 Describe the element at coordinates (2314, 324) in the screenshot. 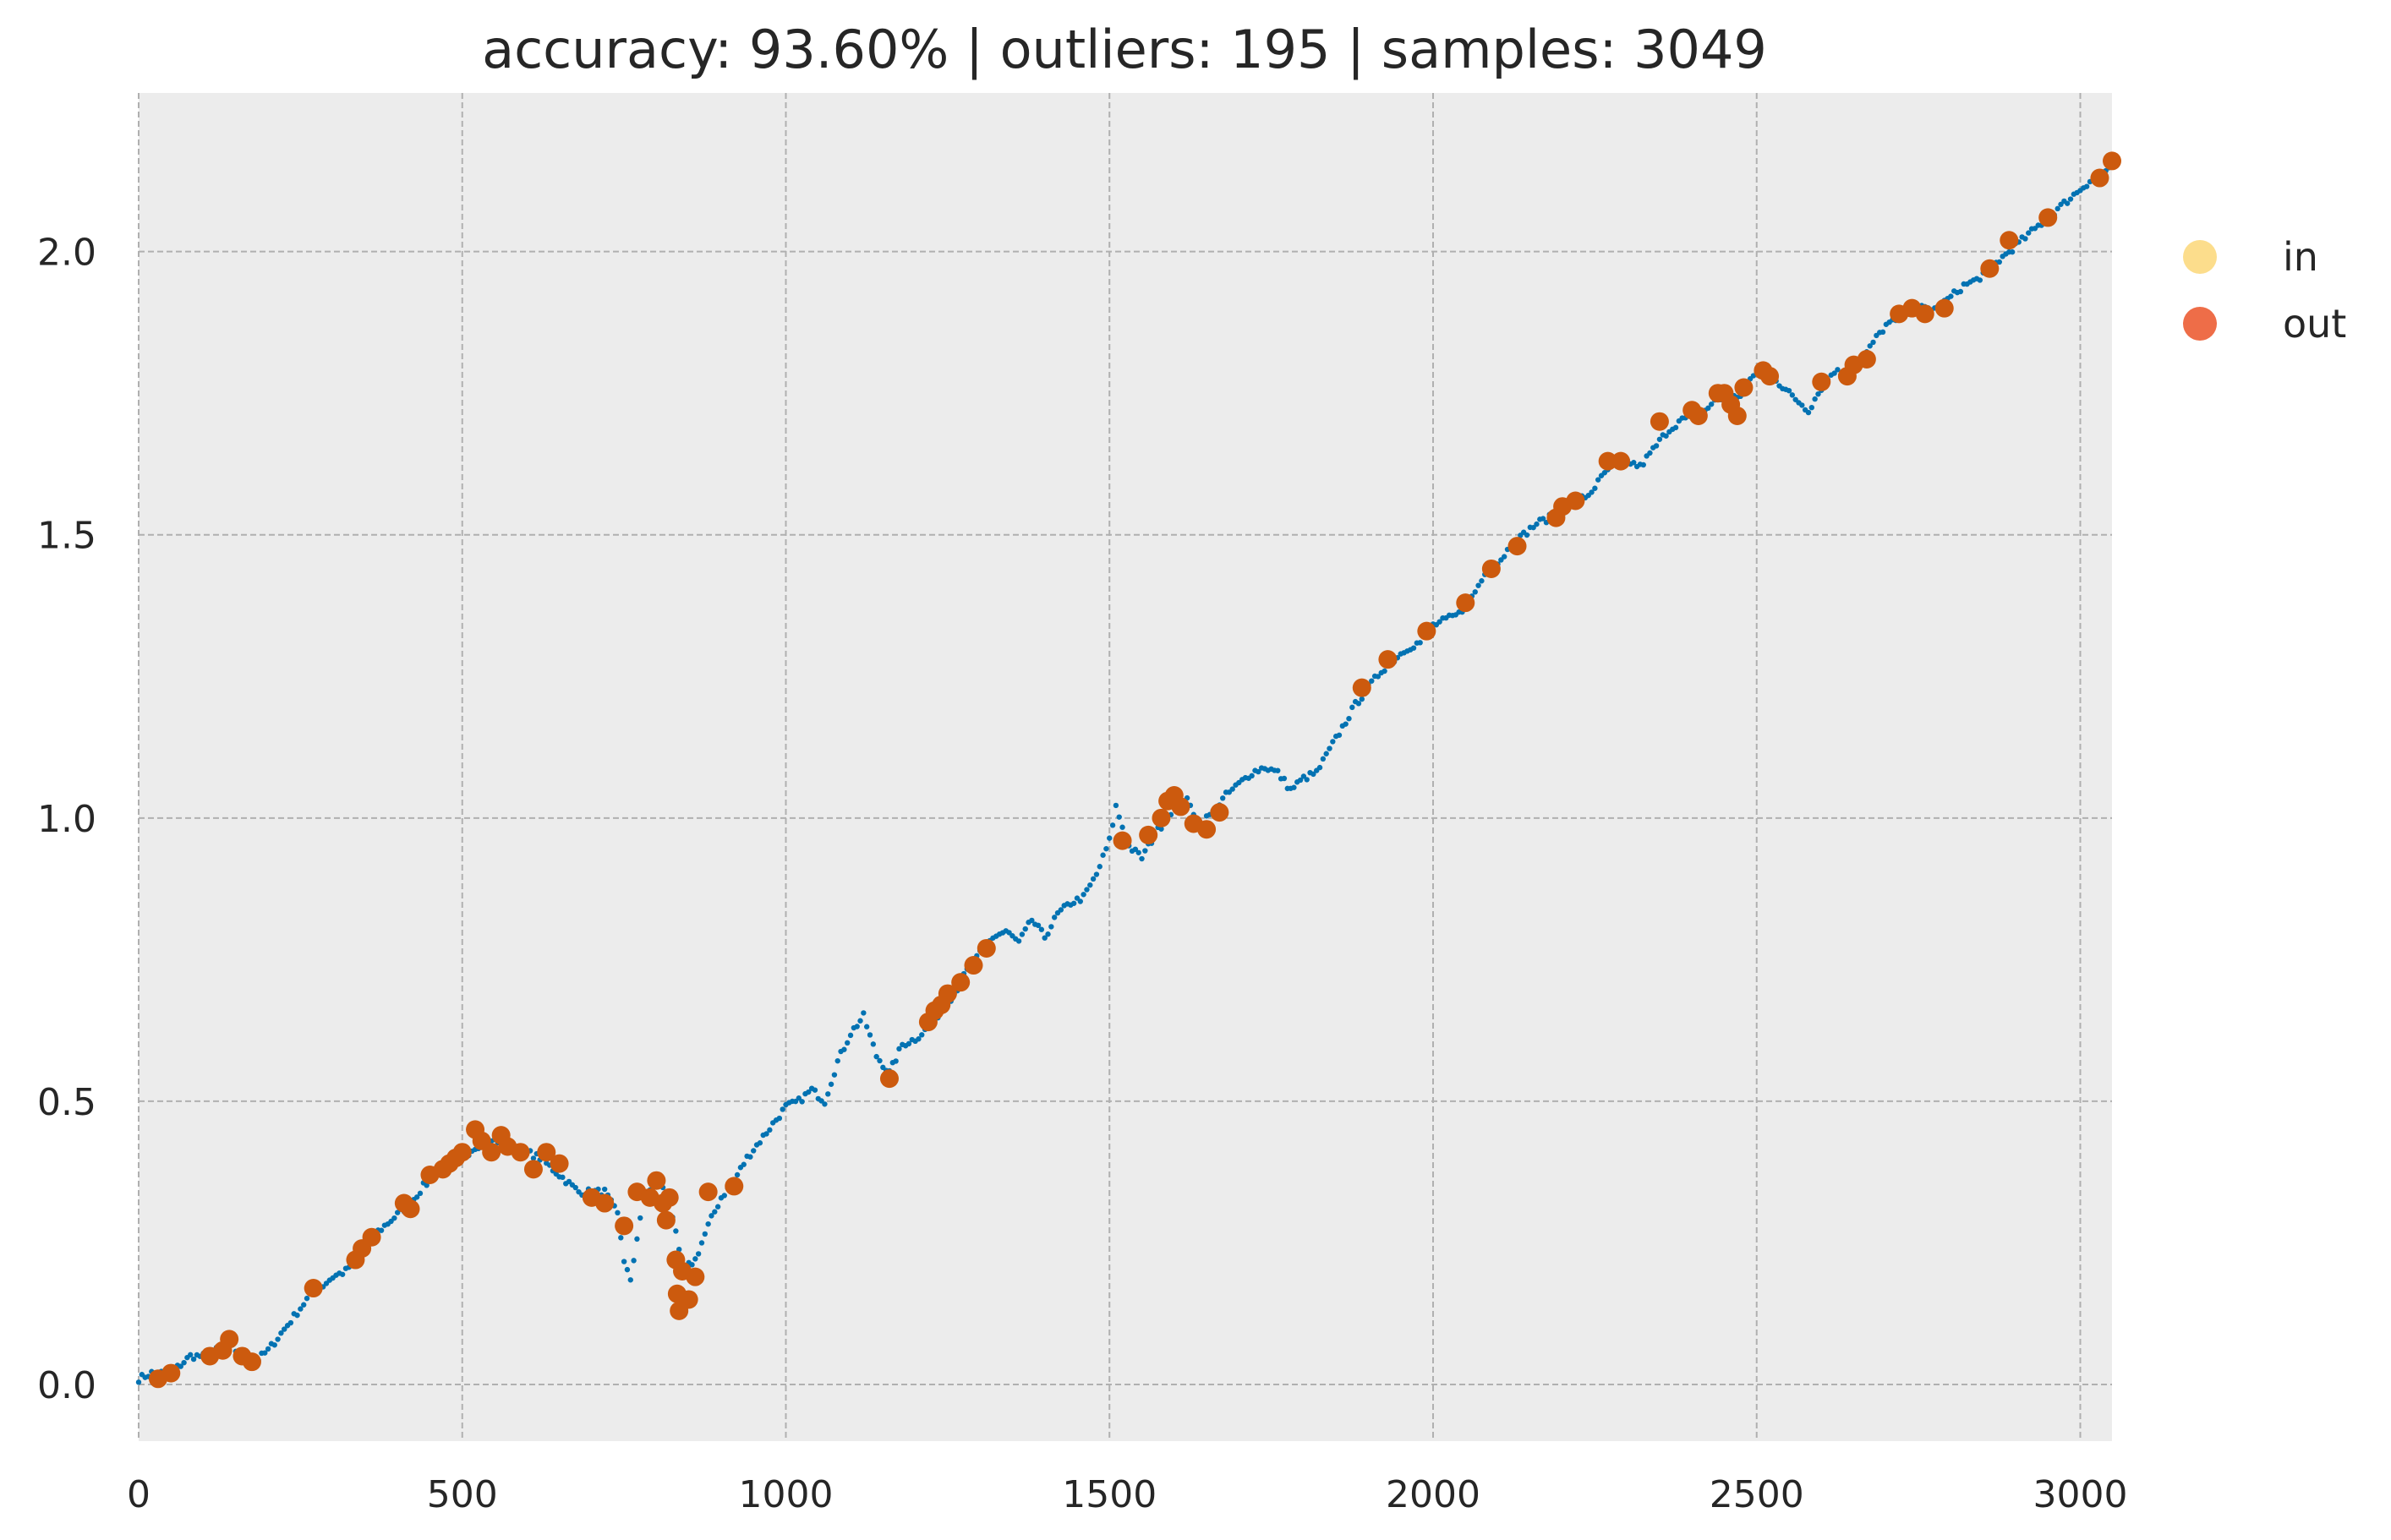

I see `legend-label-out: out` at that location.